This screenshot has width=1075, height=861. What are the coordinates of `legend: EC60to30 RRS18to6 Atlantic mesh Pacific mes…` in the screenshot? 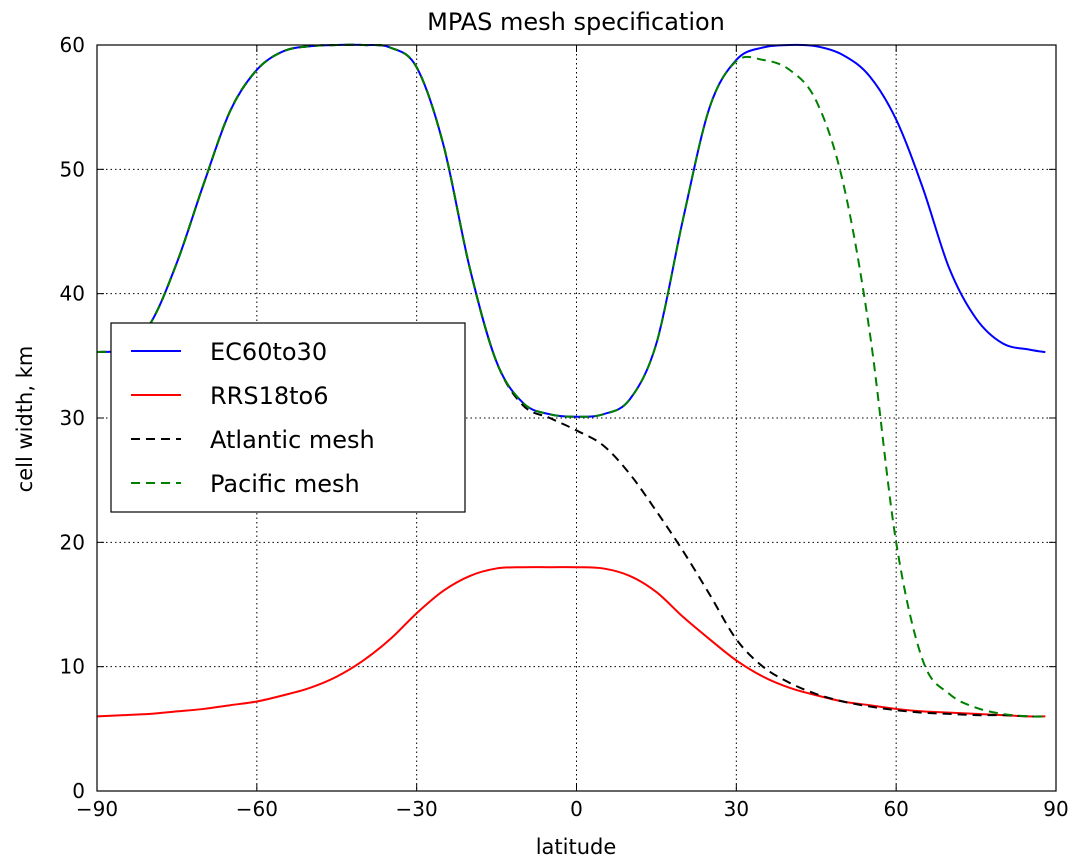 It's located at (288, 417).